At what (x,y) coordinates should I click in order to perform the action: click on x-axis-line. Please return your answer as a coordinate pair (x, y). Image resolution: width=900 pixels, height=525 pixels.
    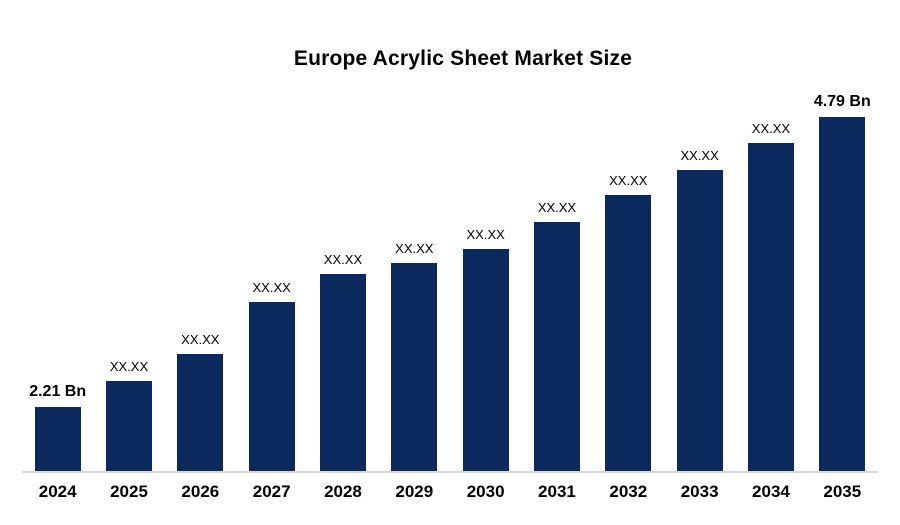
    Looking at the image, I should click on (450, 472).